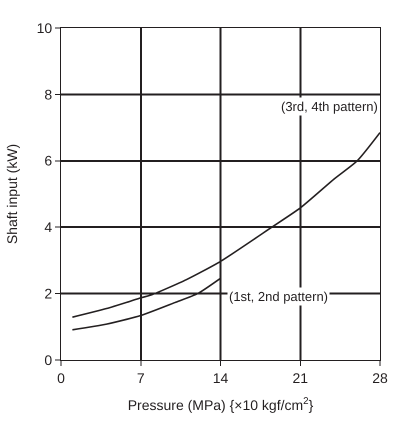 Image resolution: width=400 pixels, height=423 pixels. What do you see at coordinates (300, 378) in the screenshot?
I see `x-tick-label: 21` at bounding box center [300, 378].